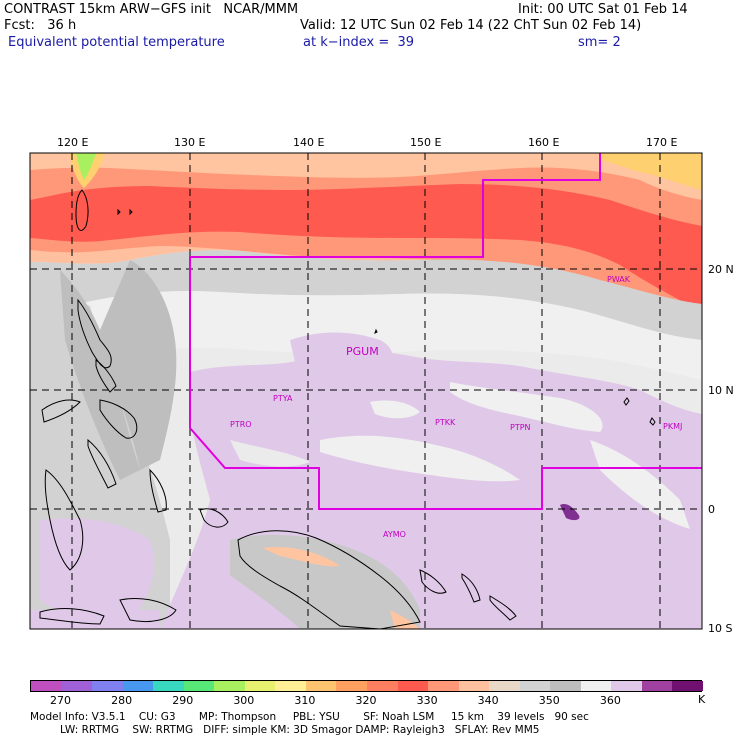 The height and width of the screenshot is (740, 740). Describe the element at coordinates (309, 142) in the screenshot. I see `lon-tick-140: 140 E` at that location.